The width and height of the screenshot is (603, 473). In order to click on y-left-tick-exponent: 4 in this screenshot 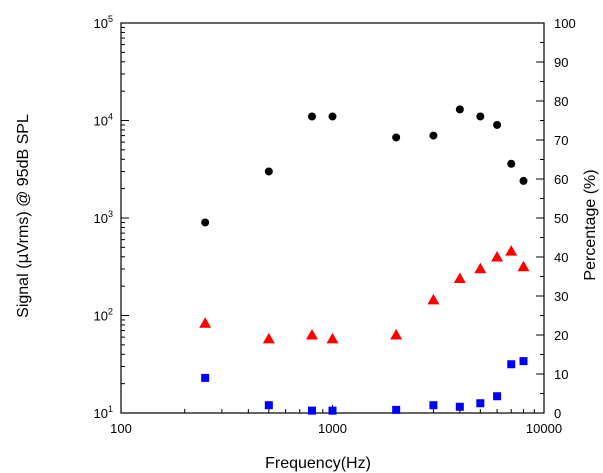, I will do `click(110, 117)`.